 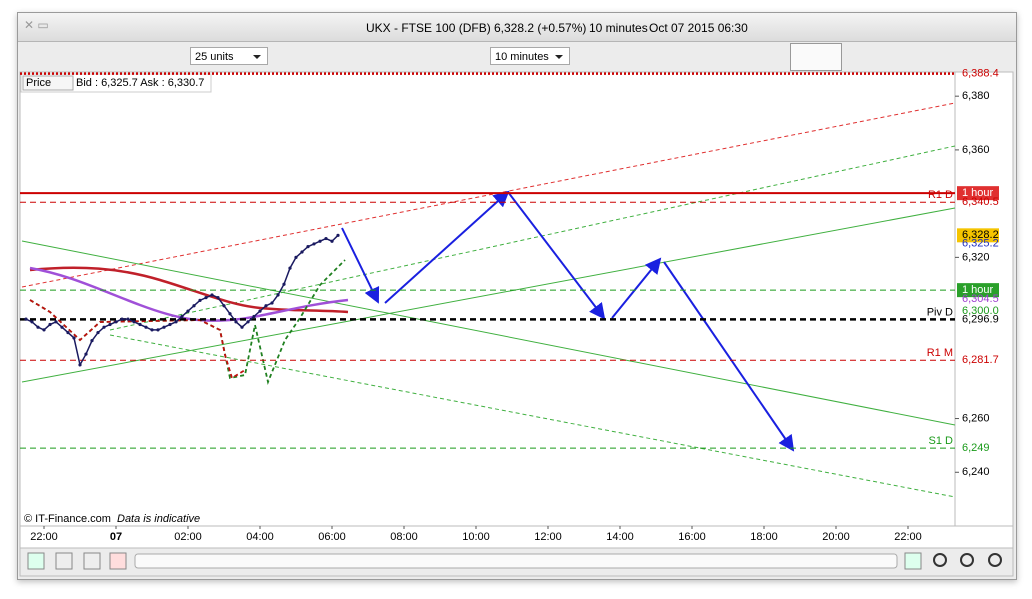 I want to click on x-tick-label: 06:00, so click(x=332, y=537).